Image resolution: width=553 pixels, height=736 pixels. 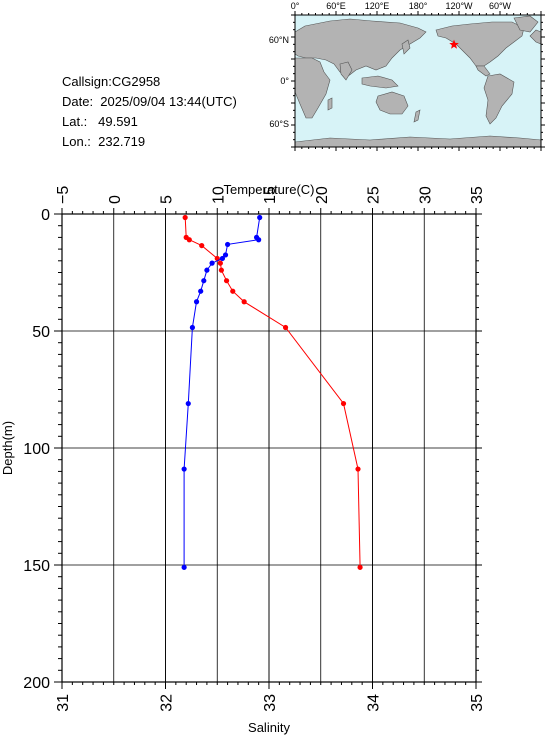 I want to click on temperature-tick-label: 10, so click(x=218, y=195).